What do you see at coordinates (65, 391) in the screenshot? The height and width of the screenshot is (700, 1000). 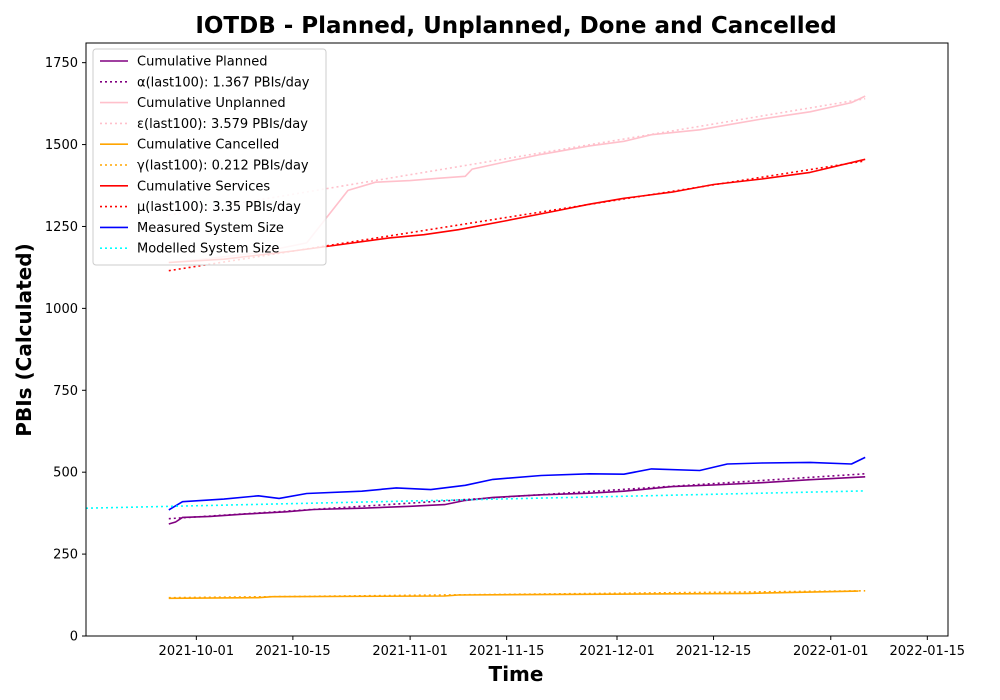 I see `y-tick-label: 750` at bounding box center [65, 391].